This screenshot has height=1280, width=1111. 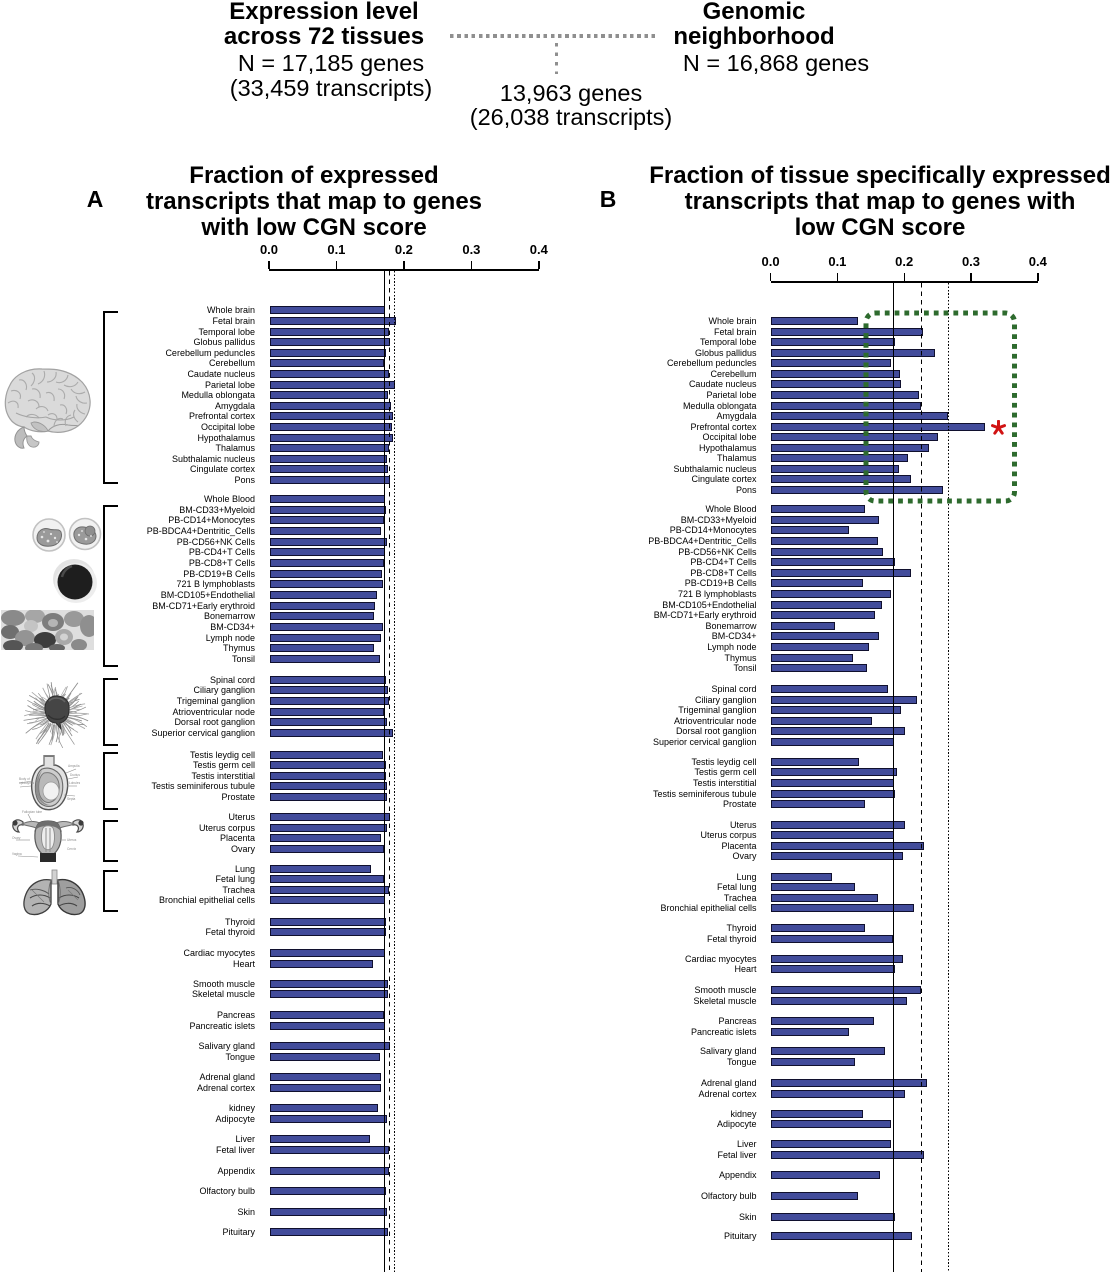 I want to click on svg-text: Ductus, so click(x=75, y=775).